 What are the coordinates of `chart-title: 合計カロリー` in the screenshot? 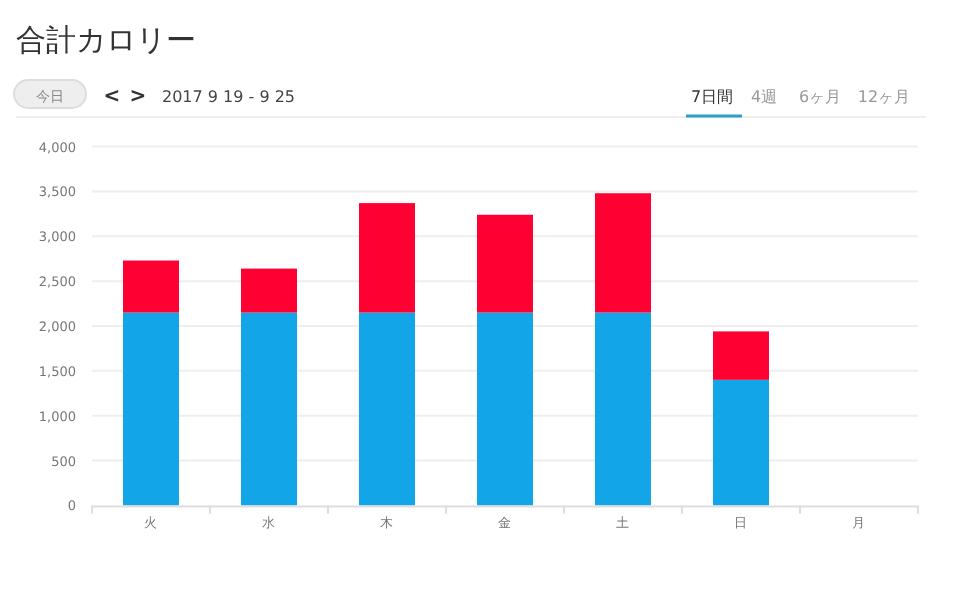 It's located at (106, 40).